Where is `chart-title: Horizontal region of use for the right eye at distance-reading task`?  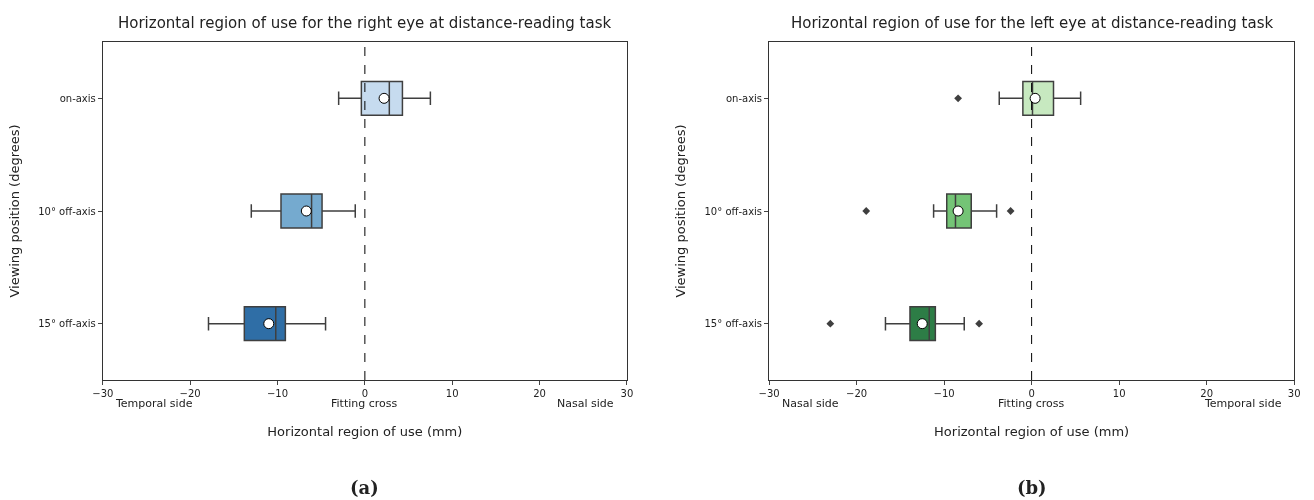
chart-title: Horizontal region of use for the right eye at distance-reading task is located at coordinates (365, 23).